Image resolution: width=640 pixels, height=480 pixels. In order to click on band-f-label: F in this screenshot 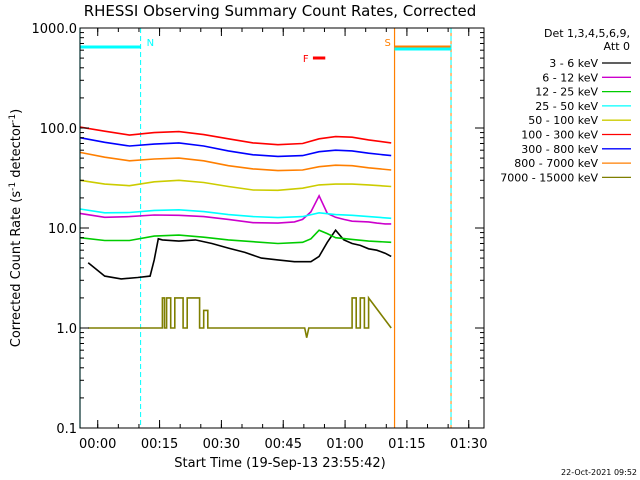, I will do `click(306, 59)`.